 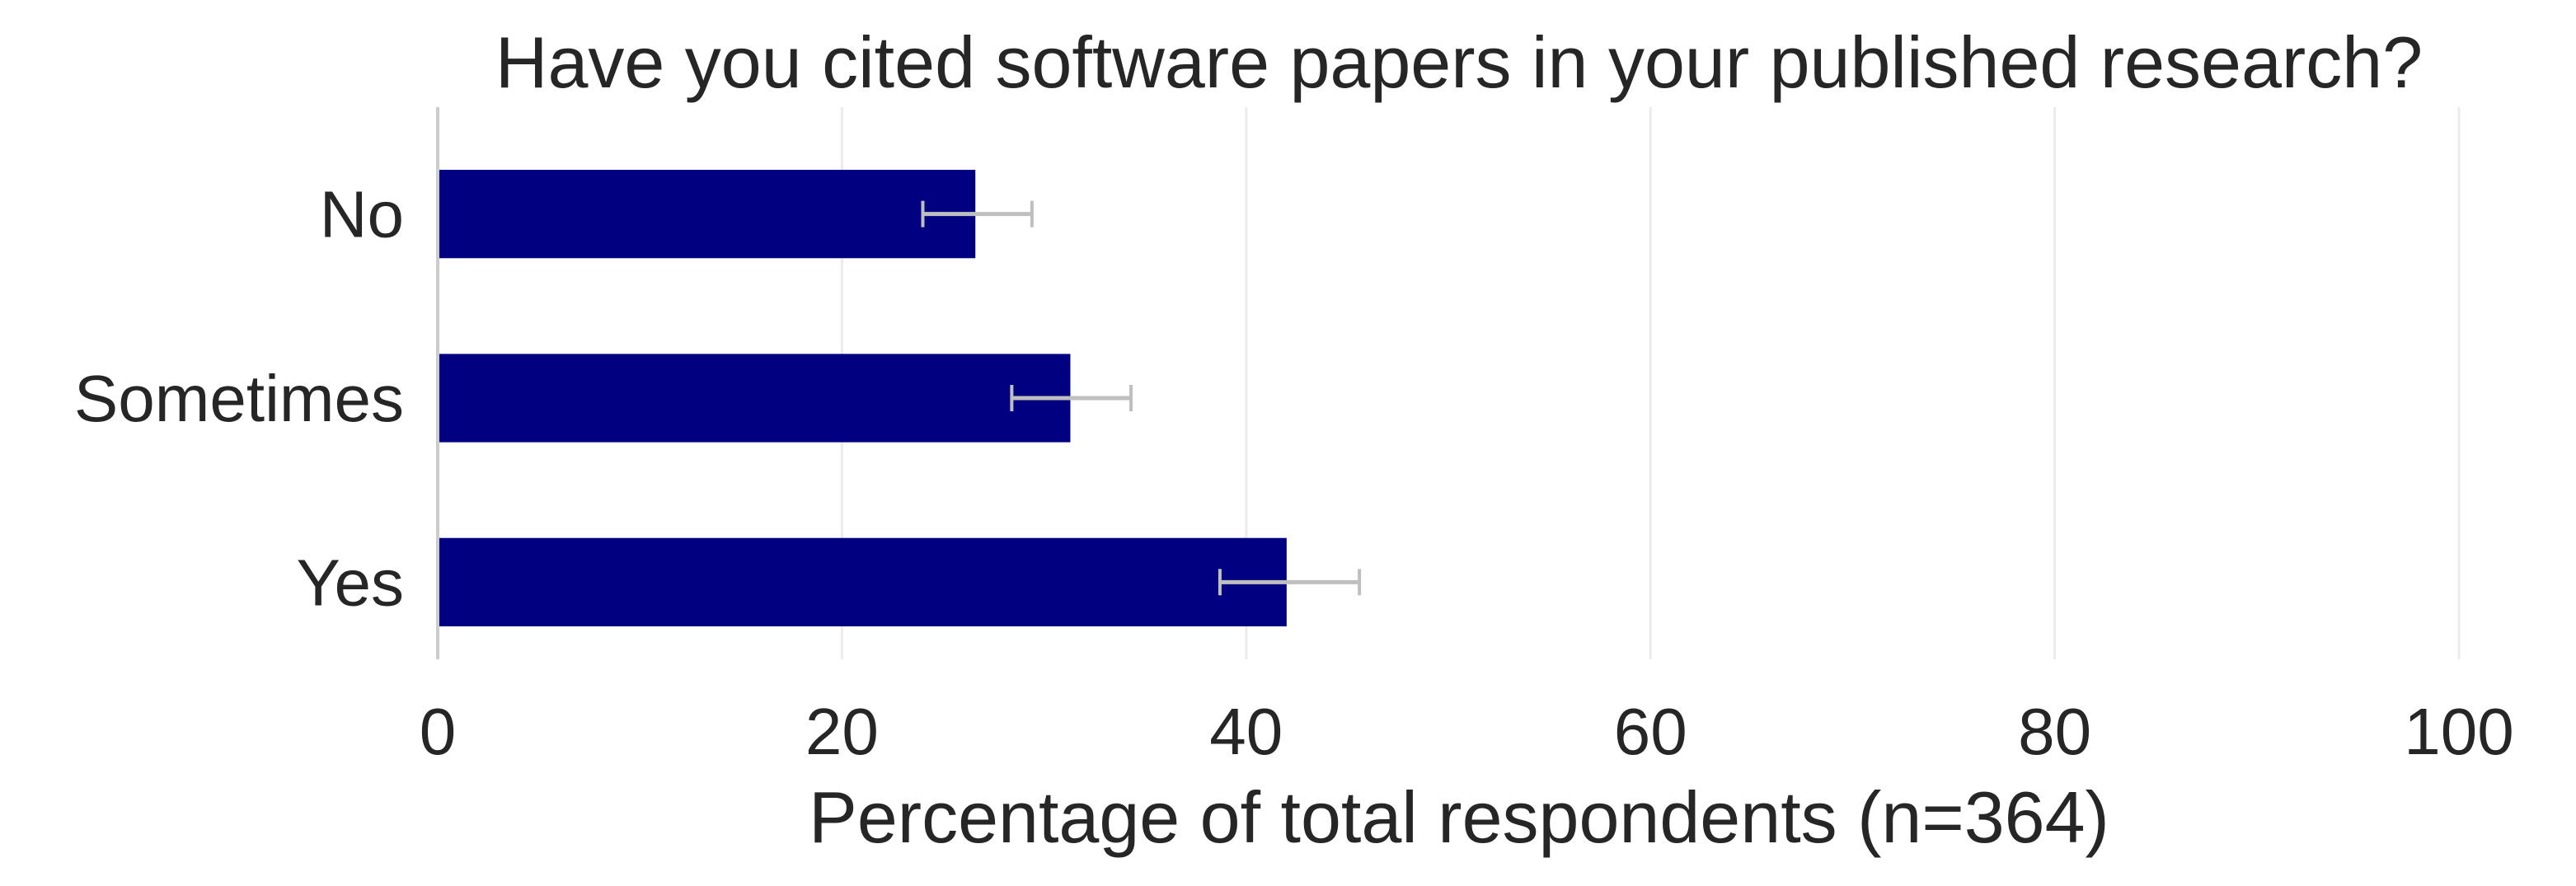 I want to click on x-tick-label: 60, so click(x=1651, y=731).